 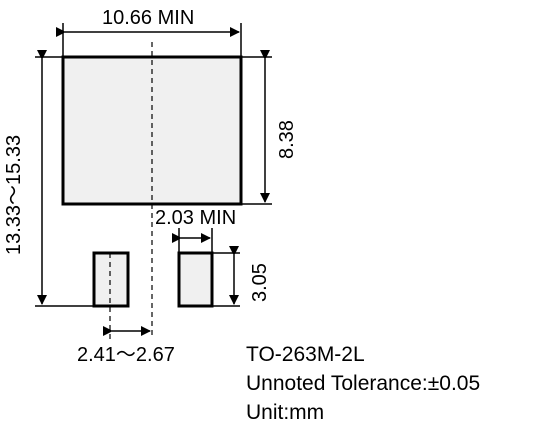 I want to click on package-name: TO-263M-2L, so click(x=305, y=354).